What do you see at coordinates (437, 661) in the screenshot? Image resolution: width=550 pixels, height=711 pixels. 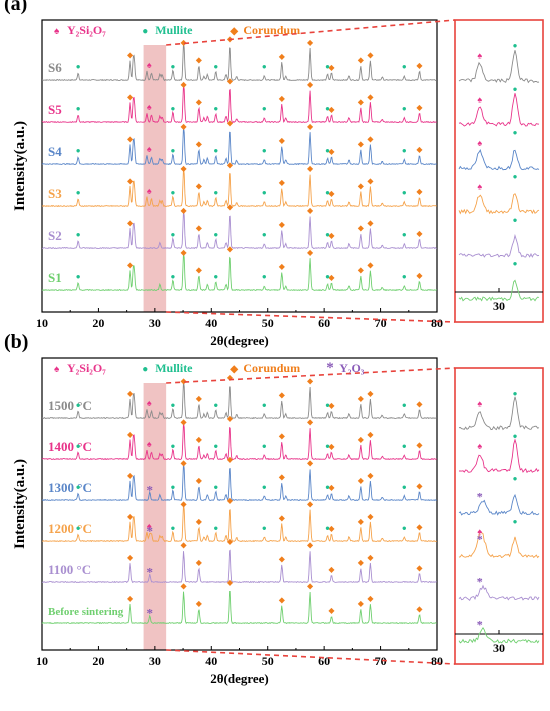 I see `x-tick-label: 80` at bounding box center [437, 661].